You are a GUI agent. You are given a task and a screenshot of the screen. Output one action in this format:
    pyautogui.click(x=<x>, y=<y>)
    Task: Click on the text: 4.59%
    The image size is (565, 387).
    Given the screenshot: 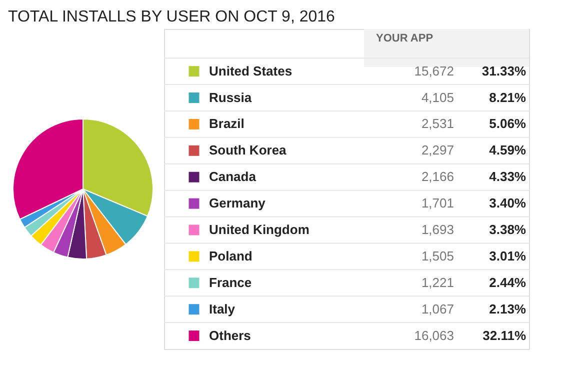 What is the action you would take?
    pyautogui.click(x=507, y=150)
    